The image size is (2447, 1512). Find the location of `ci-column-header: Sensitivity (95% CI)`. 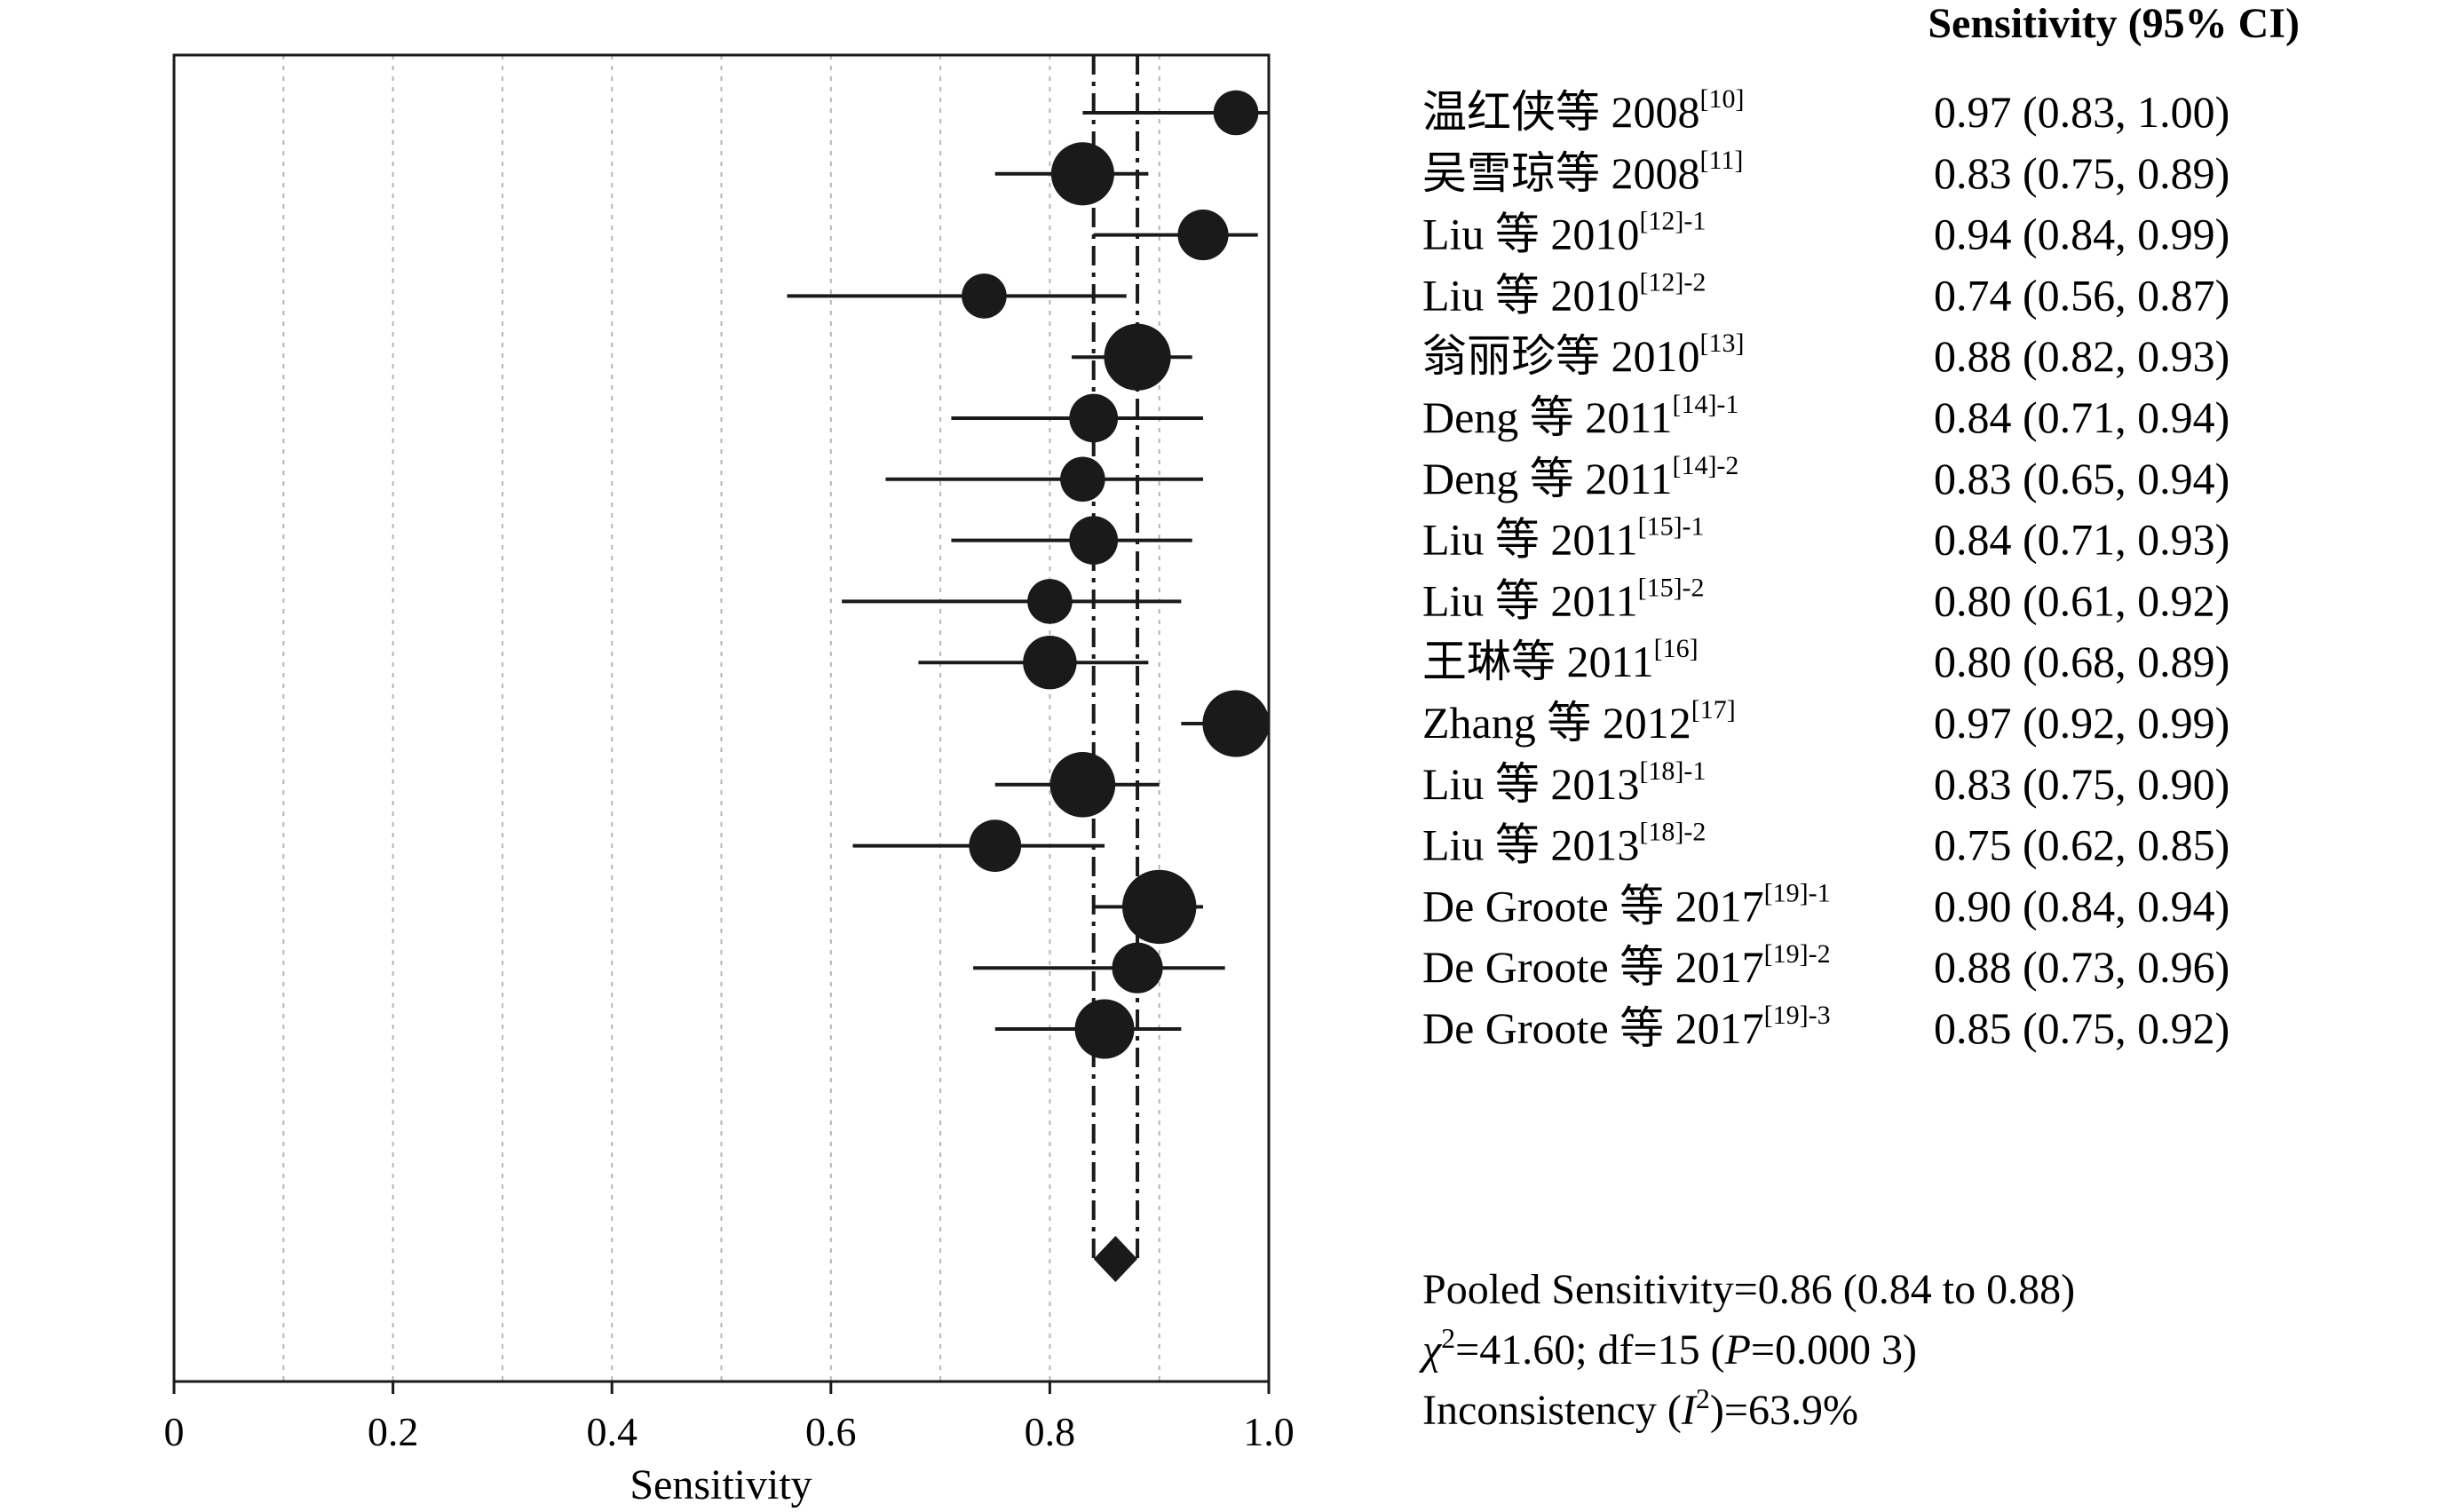

ci-column-header: Sensitivity (95% CI) is located at coordinates (2114, 23).